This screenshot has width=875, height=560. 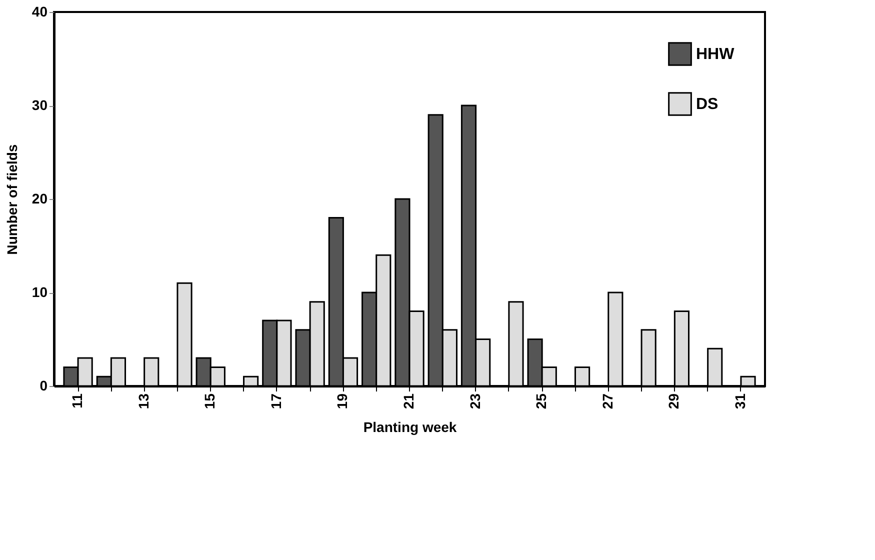 I want to click on y-tick-label: 0, so click(x=44, y=386).